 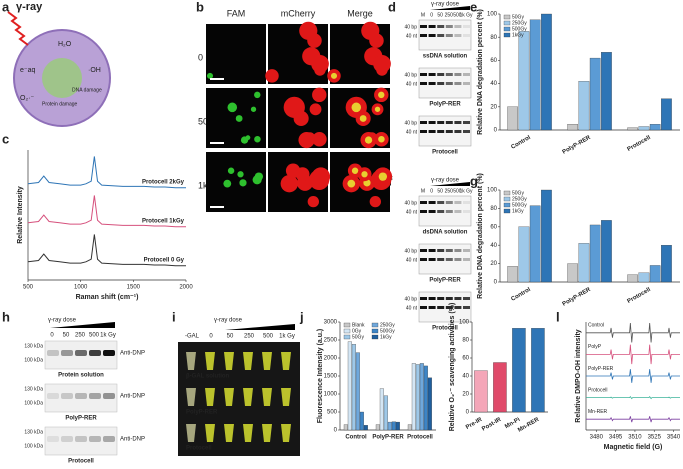 I want to click on marker-label: 40 nt, so click(x=412, y=84).